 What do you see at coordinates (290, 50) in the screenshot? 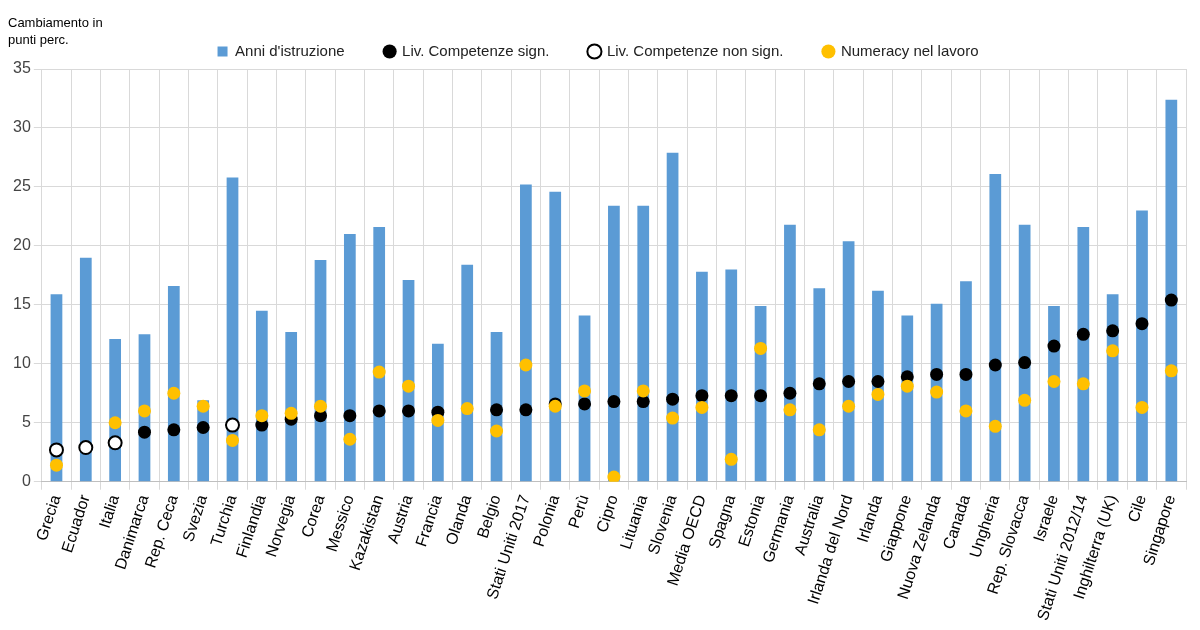
I see `legend-label: Anni d'istruzione` at bounding box center [290, 50].